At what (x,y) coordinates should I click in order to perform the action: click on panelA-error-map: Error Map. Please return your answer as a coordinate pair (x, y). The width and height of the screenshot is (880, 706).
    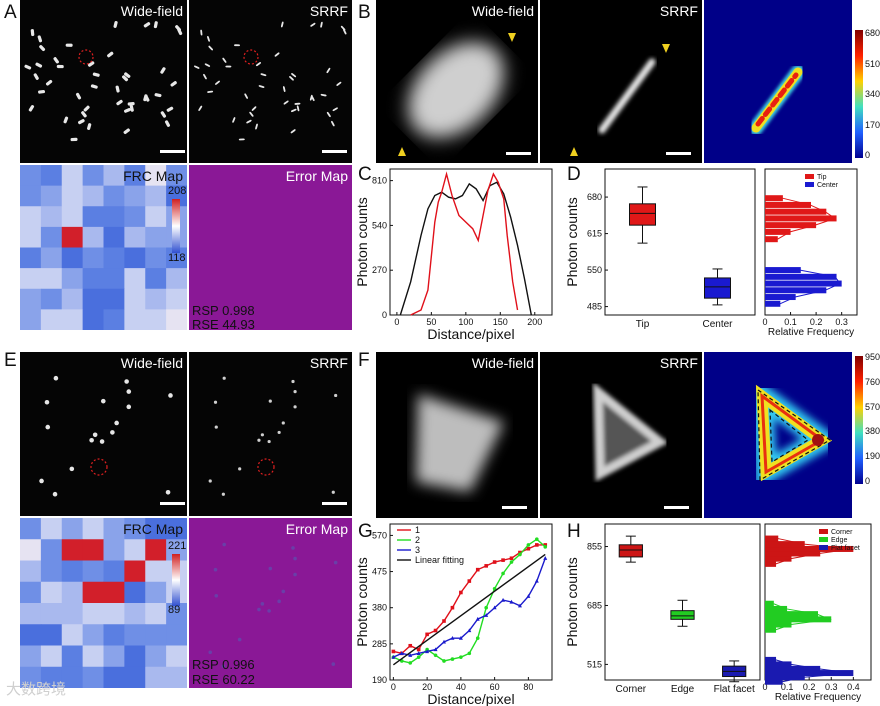
    Looking at the image, I should click on (270, 247).